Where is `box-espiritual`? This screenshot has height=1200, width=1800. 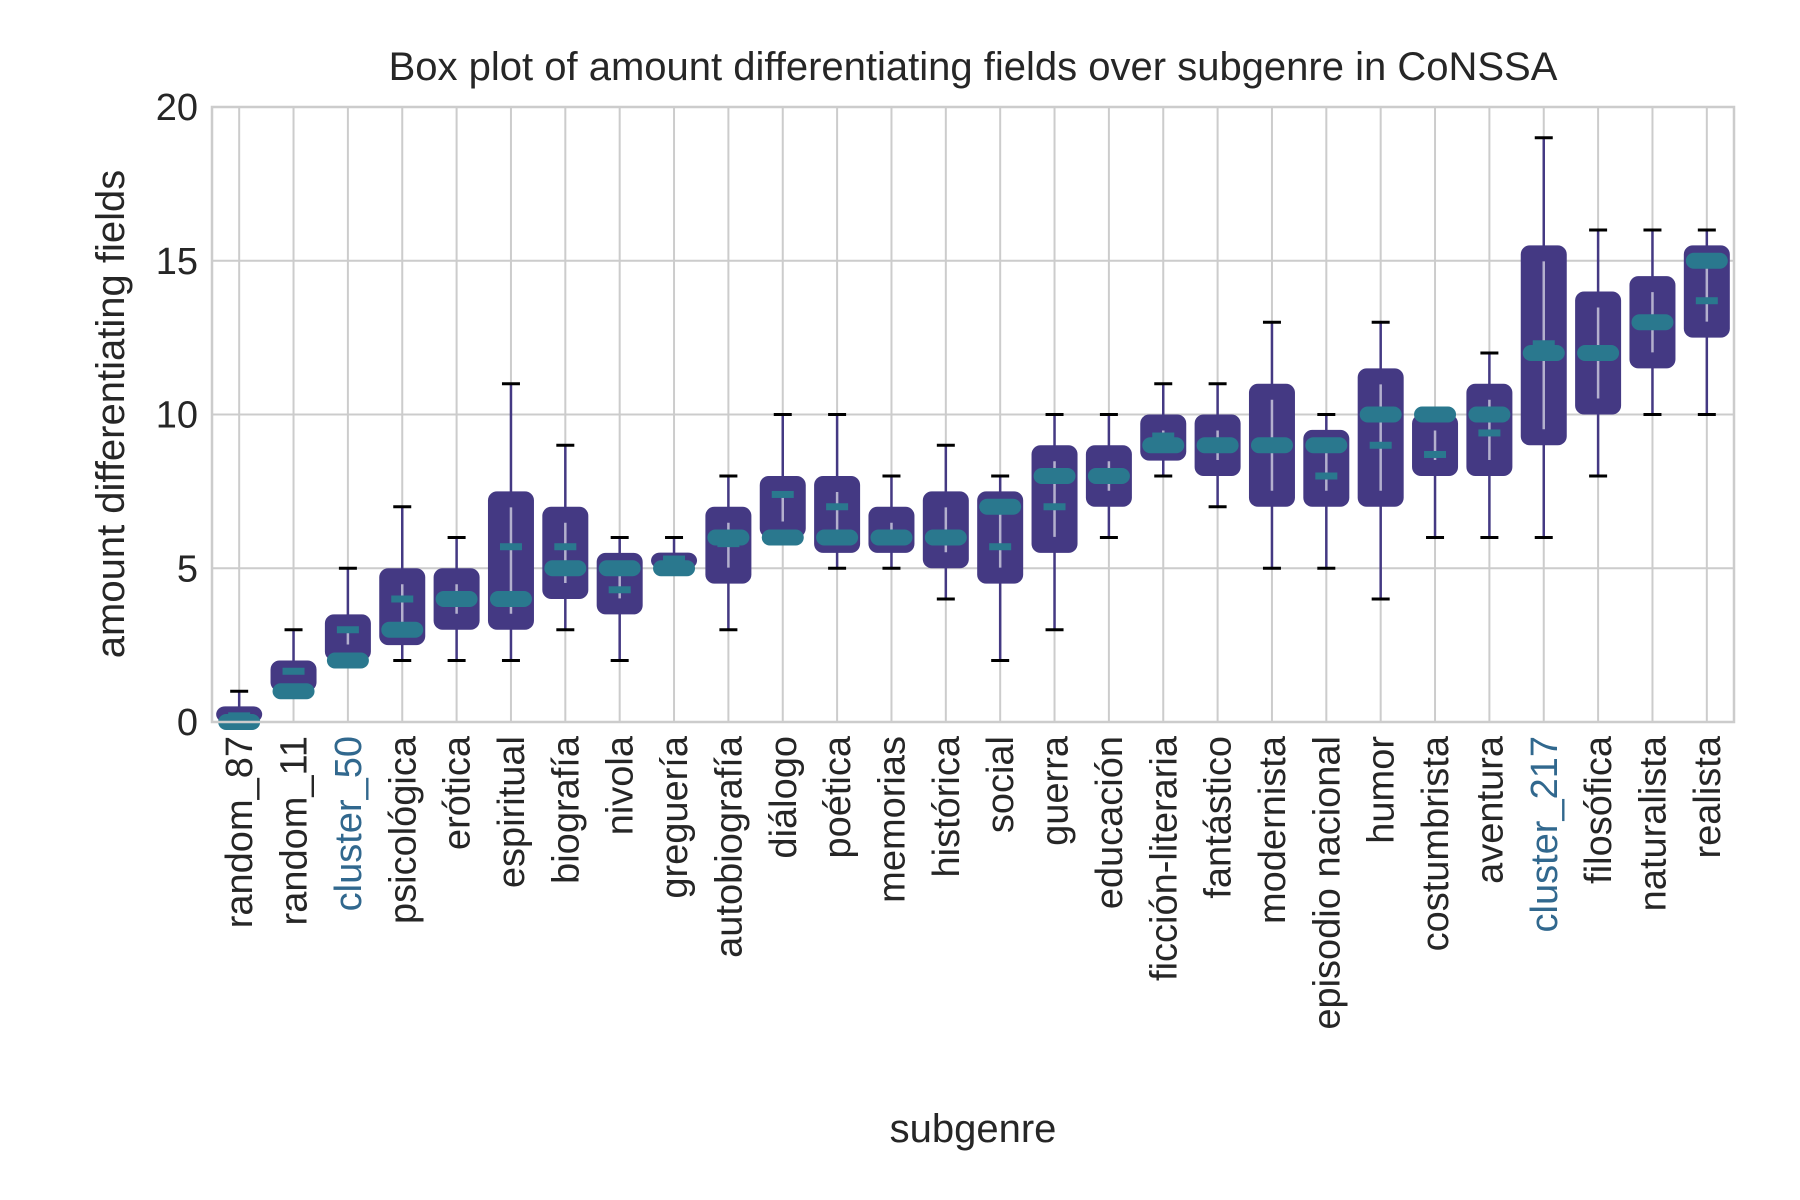
box-espiritual is located at coordinates (510, 522).